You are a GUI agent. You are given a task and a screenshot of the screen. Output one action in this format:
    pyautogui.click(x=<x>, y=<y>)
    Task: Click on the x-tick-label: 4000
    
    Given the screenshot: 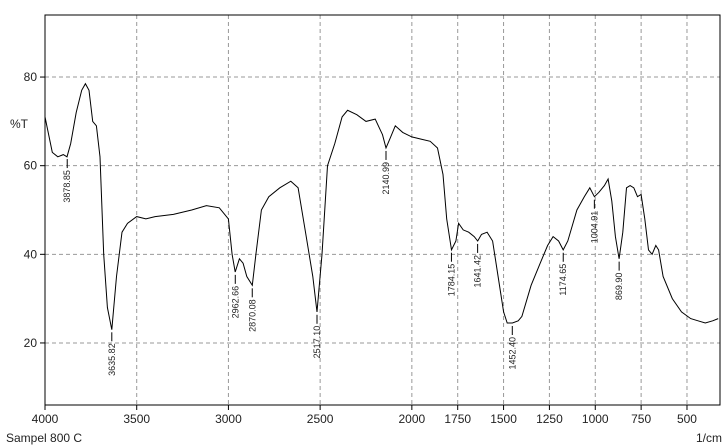 What is the action you would take?
    pyautogui.click(x=45, y=419)
    